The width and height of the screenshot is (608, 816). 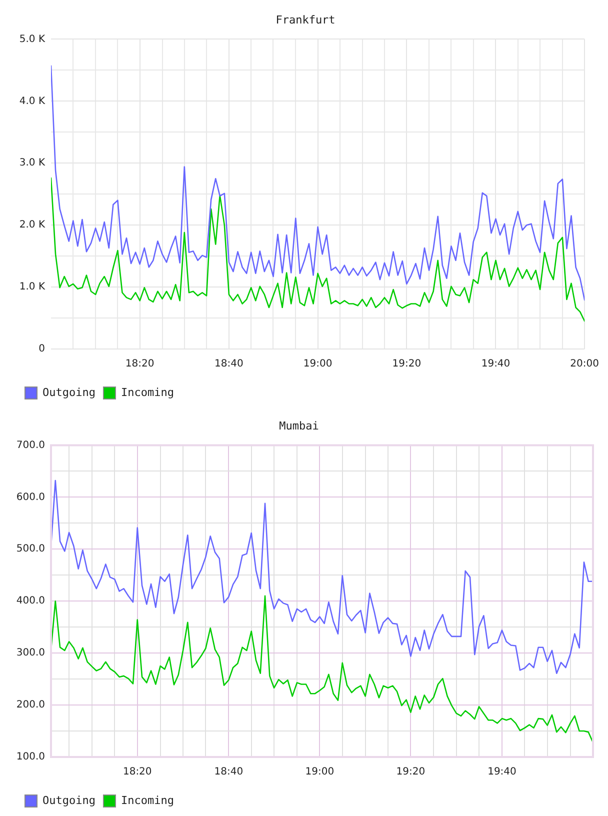 What do you see at coordinates (41, 349) in the screenshot?
I see `y-tick-label: 0` at bounding box center [41, 349].